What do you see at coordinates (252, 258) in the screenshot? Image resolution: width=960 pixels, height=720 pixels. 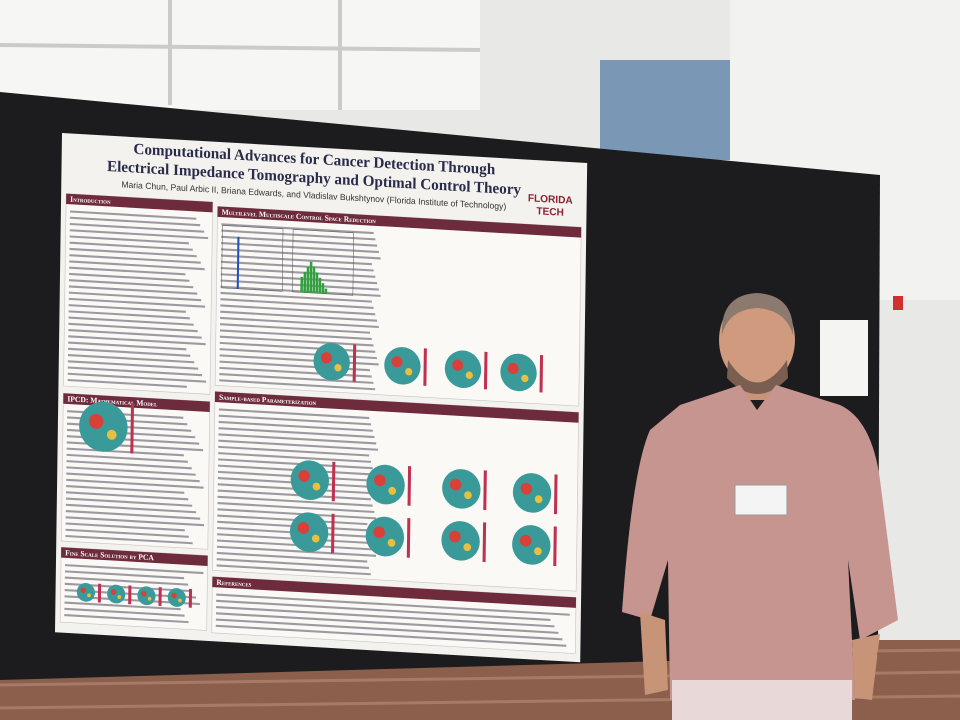 I see `plot-sketch` at bounding box center [252, 258].